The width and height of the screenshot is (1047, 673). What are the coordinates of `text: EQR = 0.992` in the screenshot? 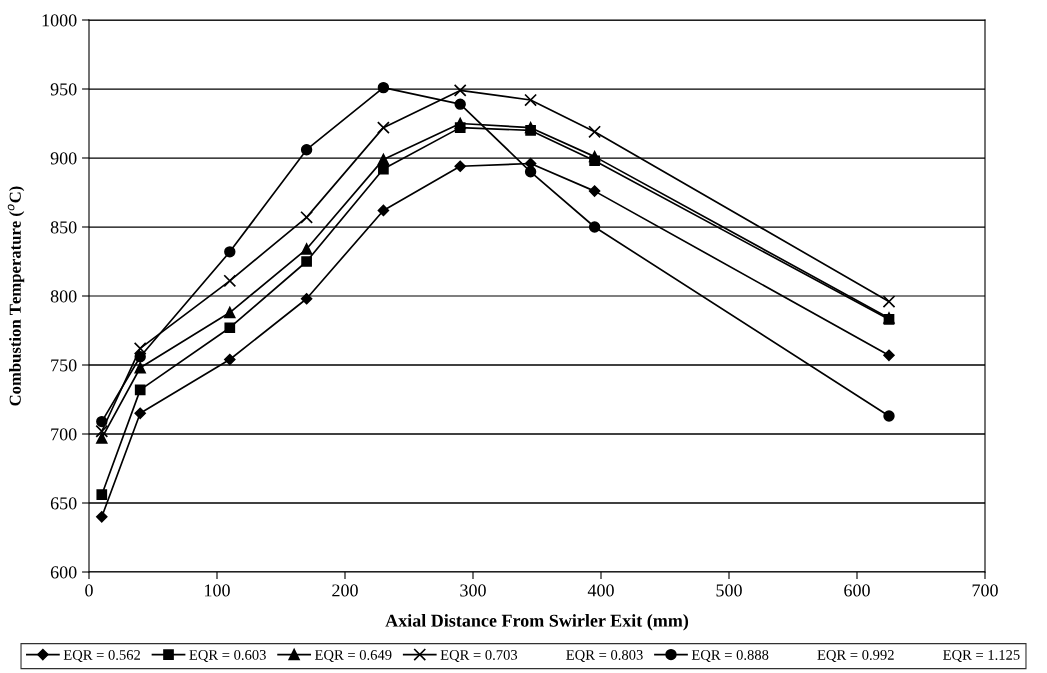 It's located at (855, 656).